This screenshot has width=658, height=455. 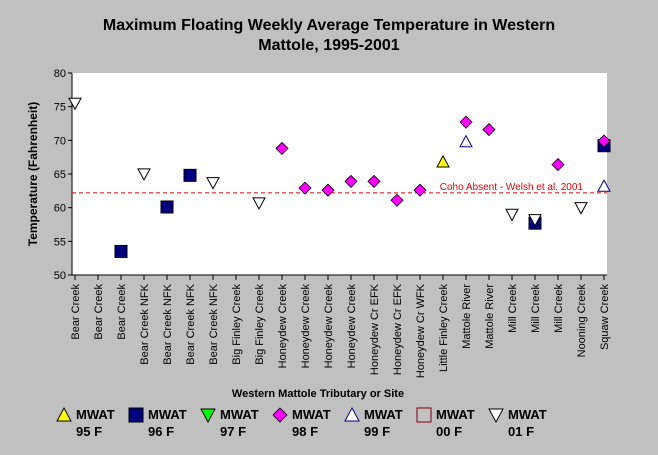 What do you see at coordinates (33, 174) in the screenshot?
I see `y-axis-title: Temperature (Fahrenheit)` at bounding box center [33, 174].